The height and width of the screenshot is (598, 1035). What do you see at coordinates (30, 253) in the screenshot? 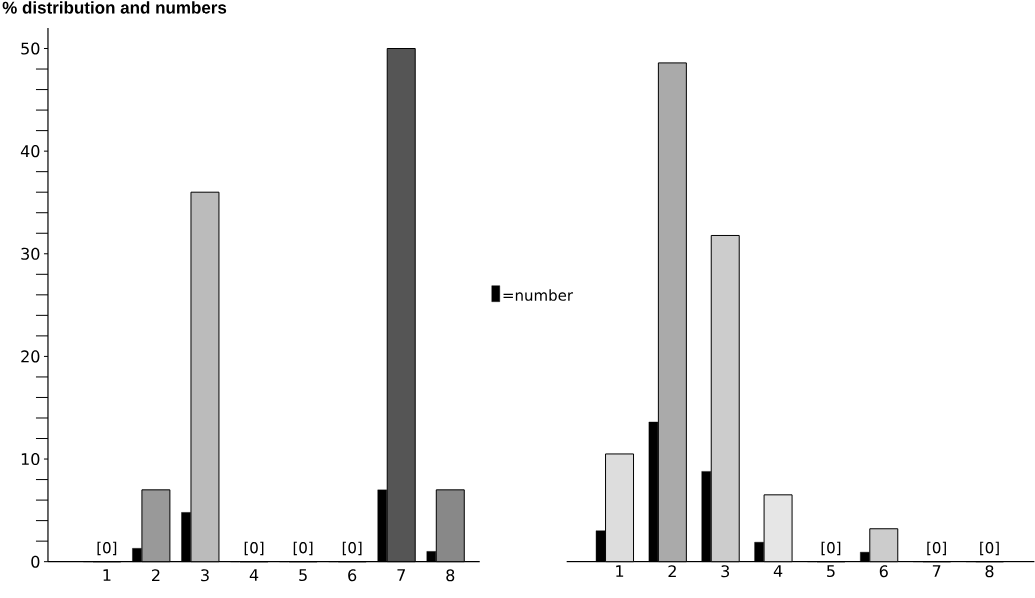
I see `y-tick-label: 30` at bounding box center [30, 253].